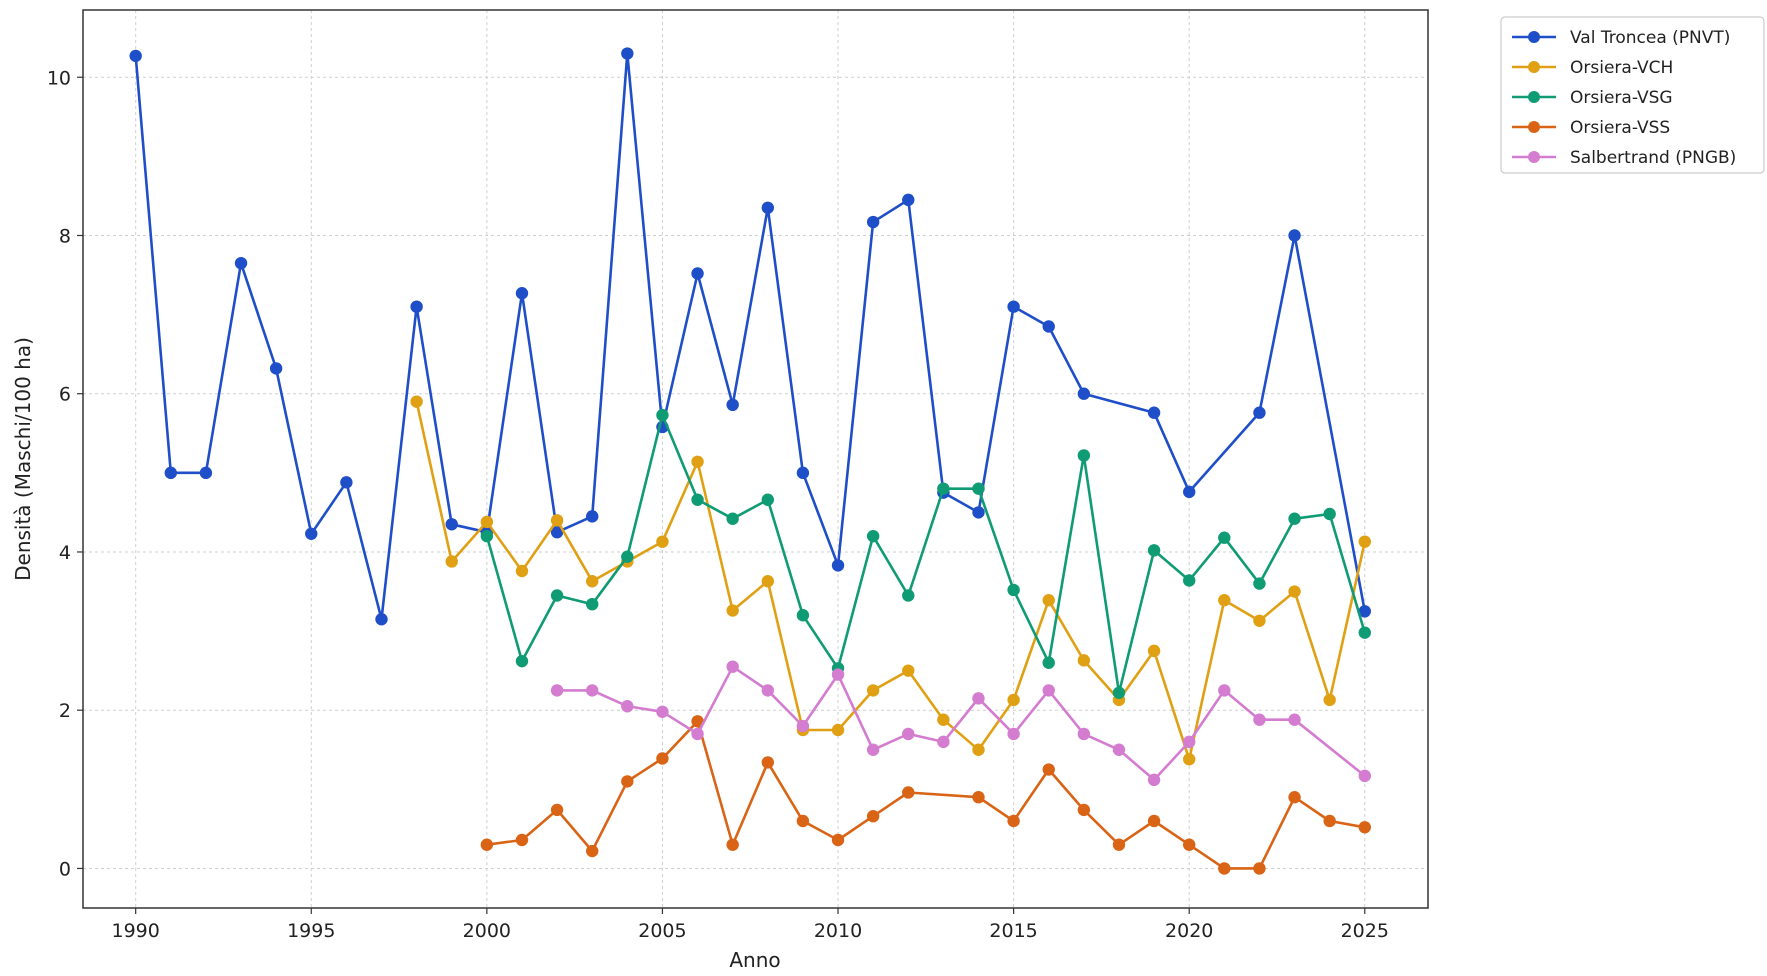 This screenshot has height=976, width=1767. What do you see at coordinates (1013, 931) in the screenshot?
I see `x-tick-label: 2015` at bounding box center [1013, 931].